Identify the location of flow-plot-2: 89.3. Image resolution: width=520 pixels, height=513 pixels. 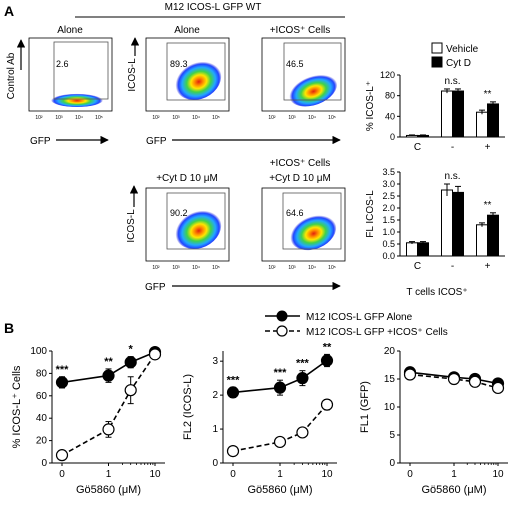
(187, 74).